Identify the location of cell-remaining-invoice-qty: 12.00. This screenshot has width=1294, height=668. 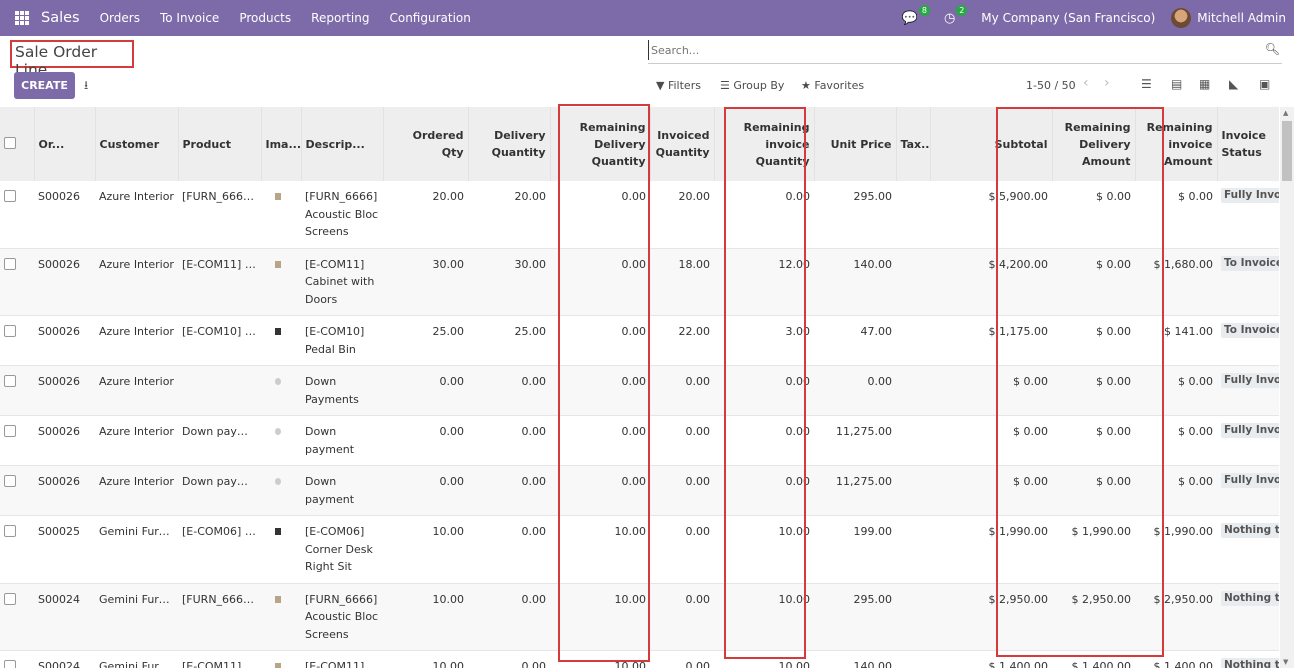
(764, 282).